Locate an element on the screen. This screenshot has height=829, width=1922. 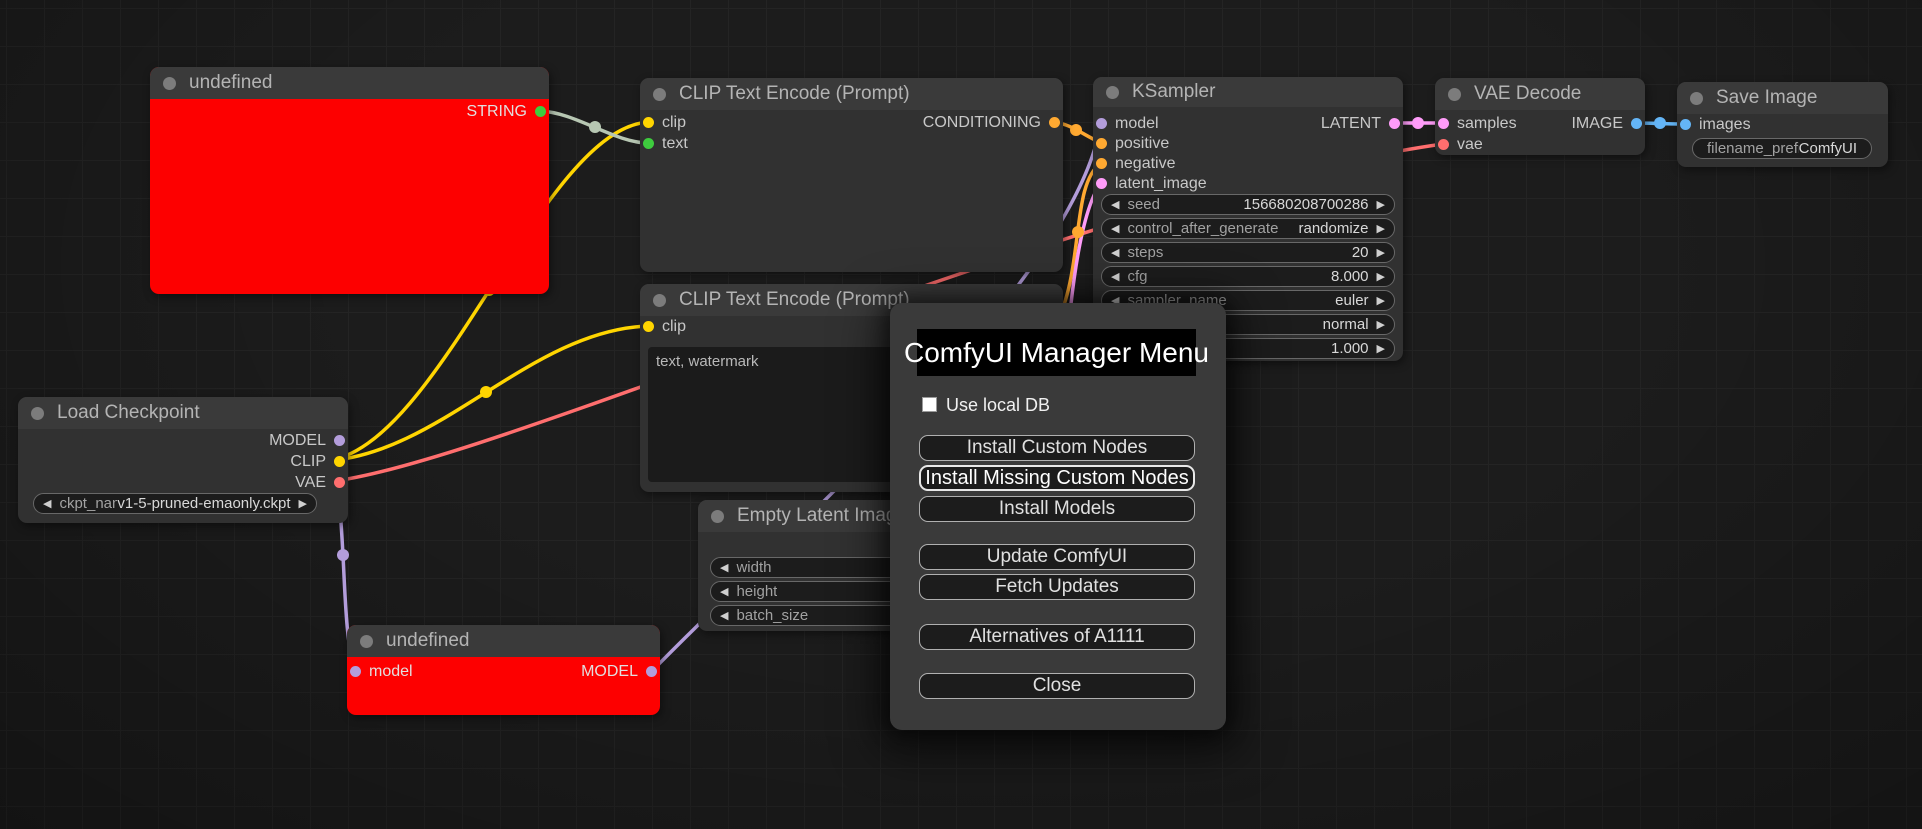
alternatives-of-a1111-button: Alternatives of A1111 is located at coordinates (1057, 637).